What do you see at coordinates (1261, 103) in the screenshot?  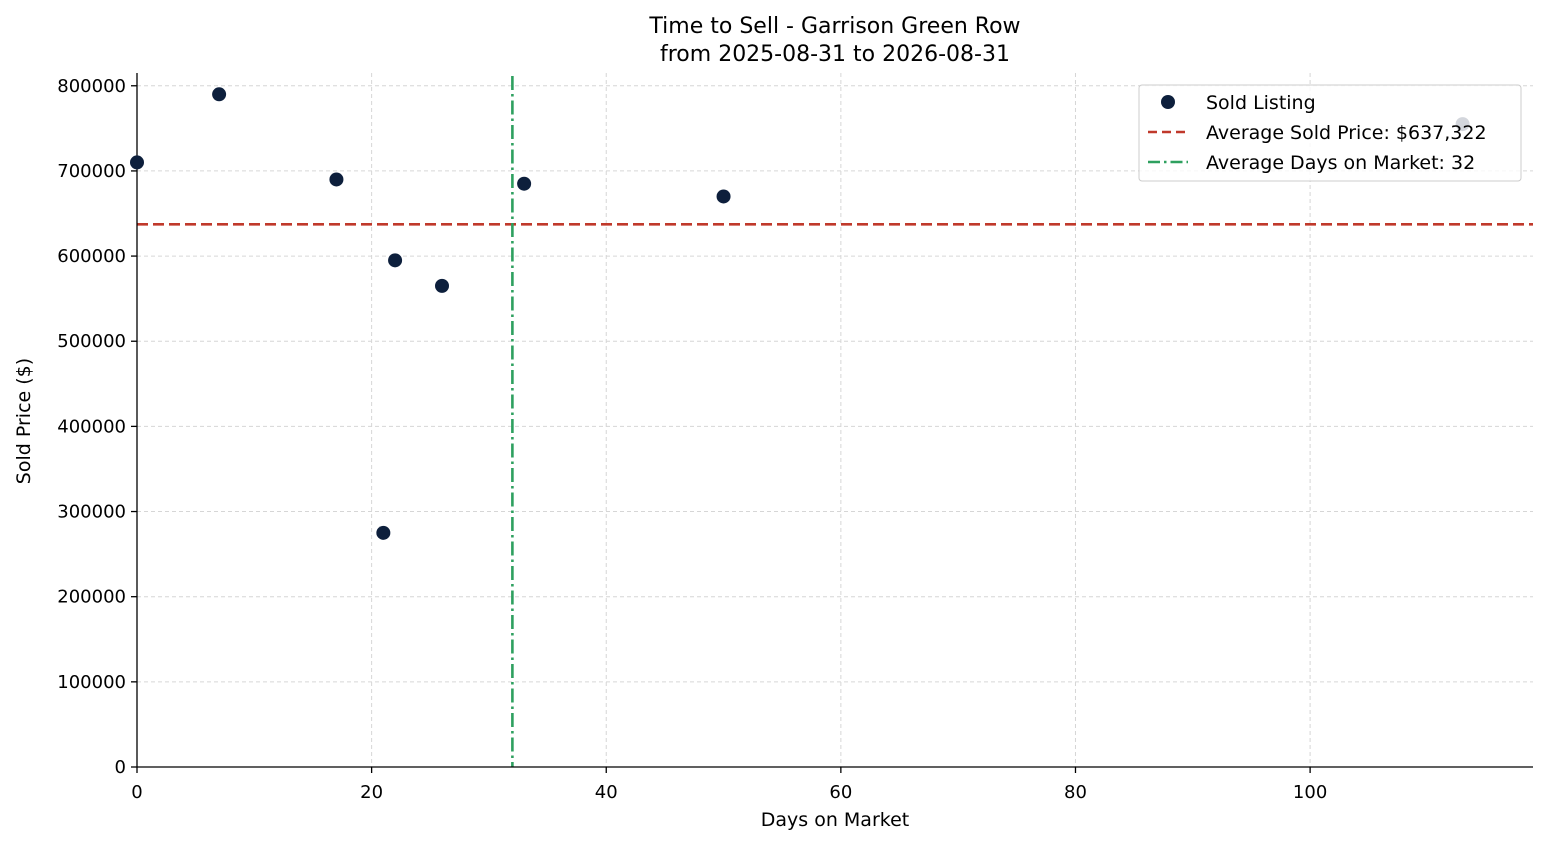 I see `legend-label-sold-listing: Sold Listing` at bounding box center [1261, 103].